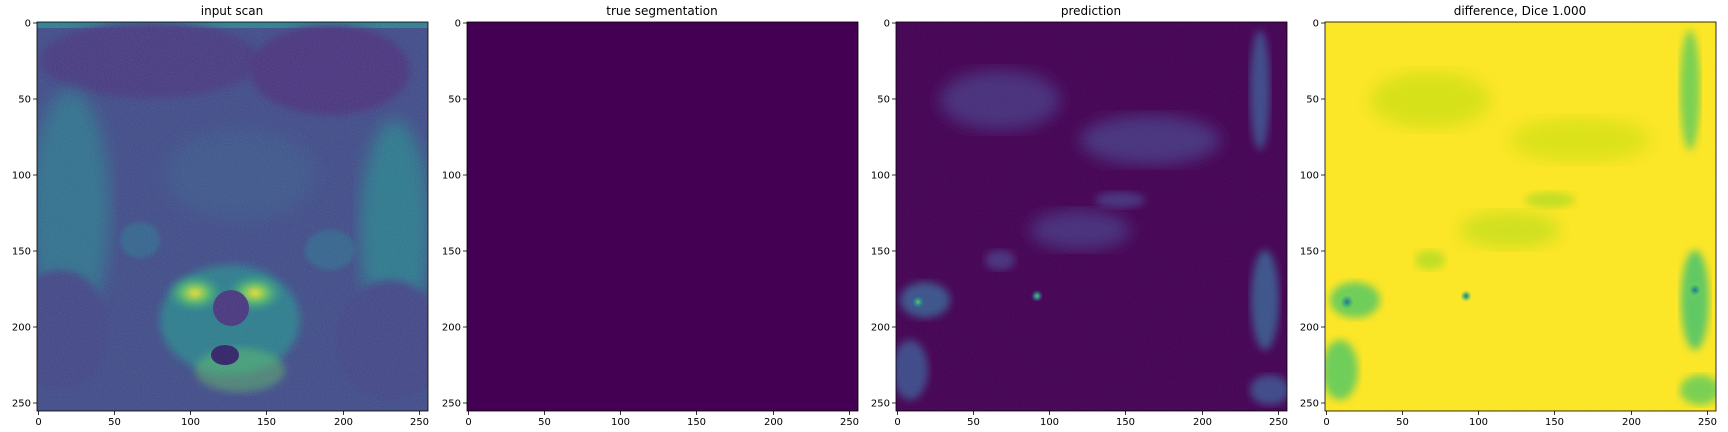 The width and height of the screenshot is (1728, 432). What do you see at coordinates (1312, 214) in the screenshot?
I see `difference-y-axis: 0 50 100 150 200 250` at bounding box center [1312, 214].